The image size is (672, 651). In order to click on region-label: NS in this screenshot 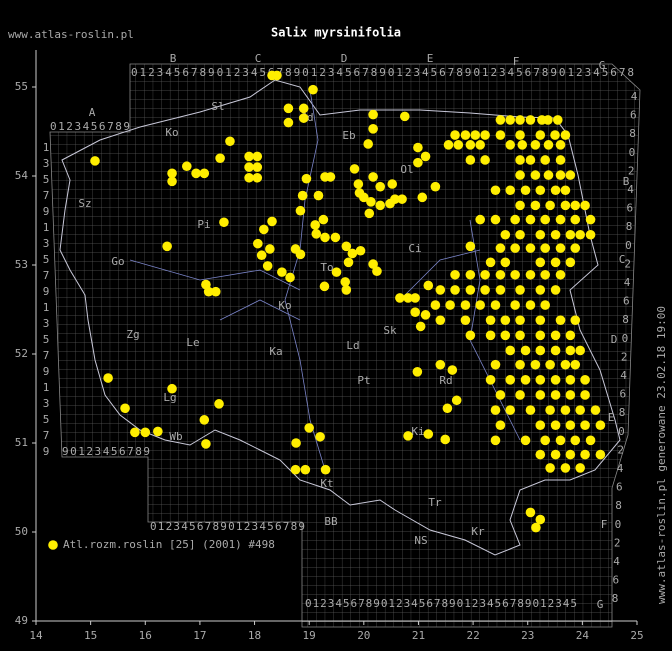, I will do `click(420, 540)`.